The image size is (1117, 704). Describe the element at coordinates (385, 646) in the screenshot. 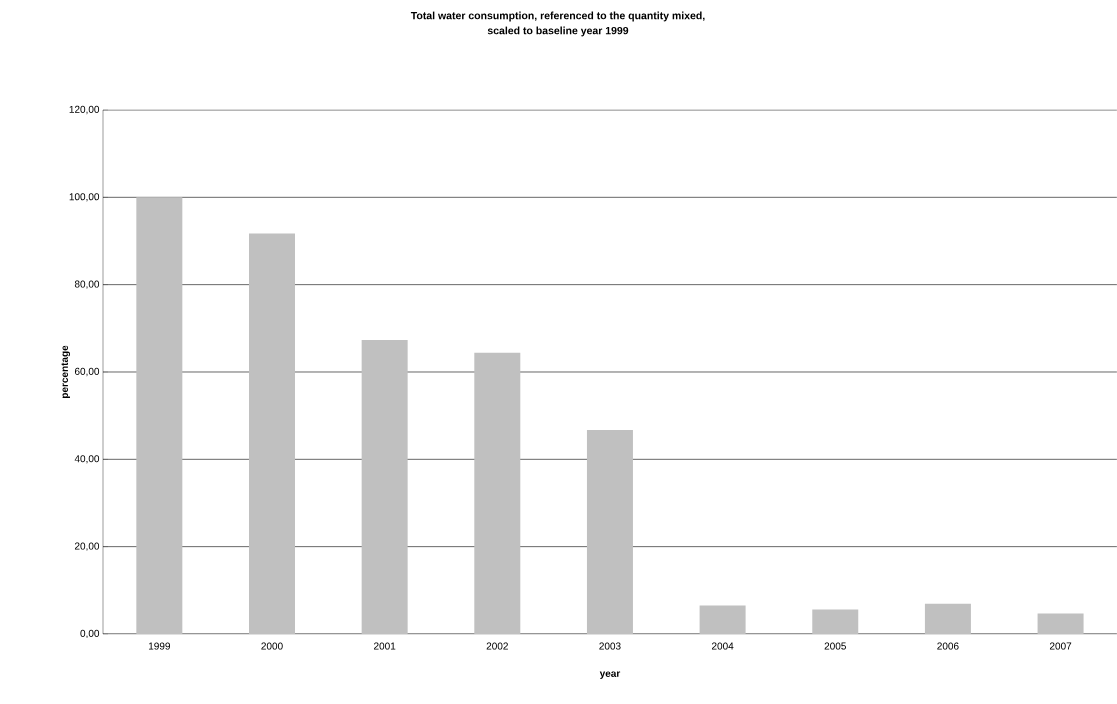

I see `x-tick-label: 2001` at that location.